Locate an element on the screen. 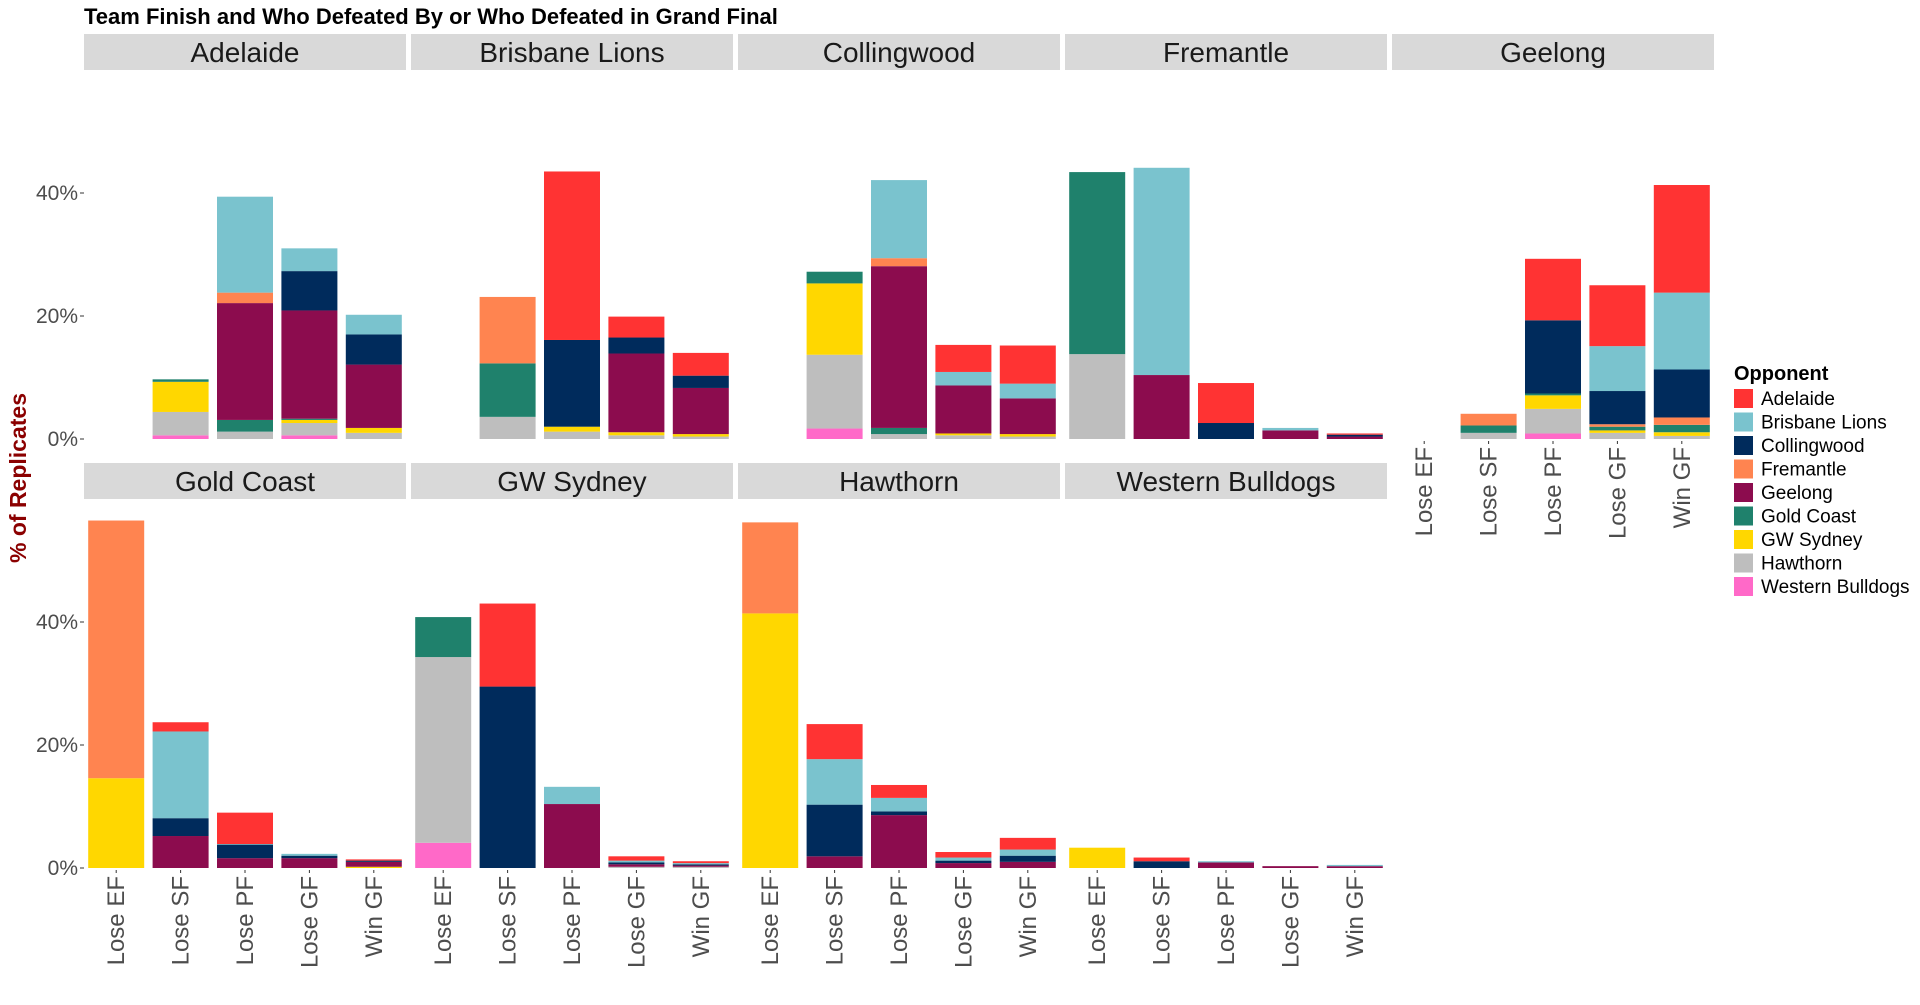 This screenshot has height=1005, width=1920. panel-brisbane-lions: Brisbane Lions is located at coordinates (572, 236).